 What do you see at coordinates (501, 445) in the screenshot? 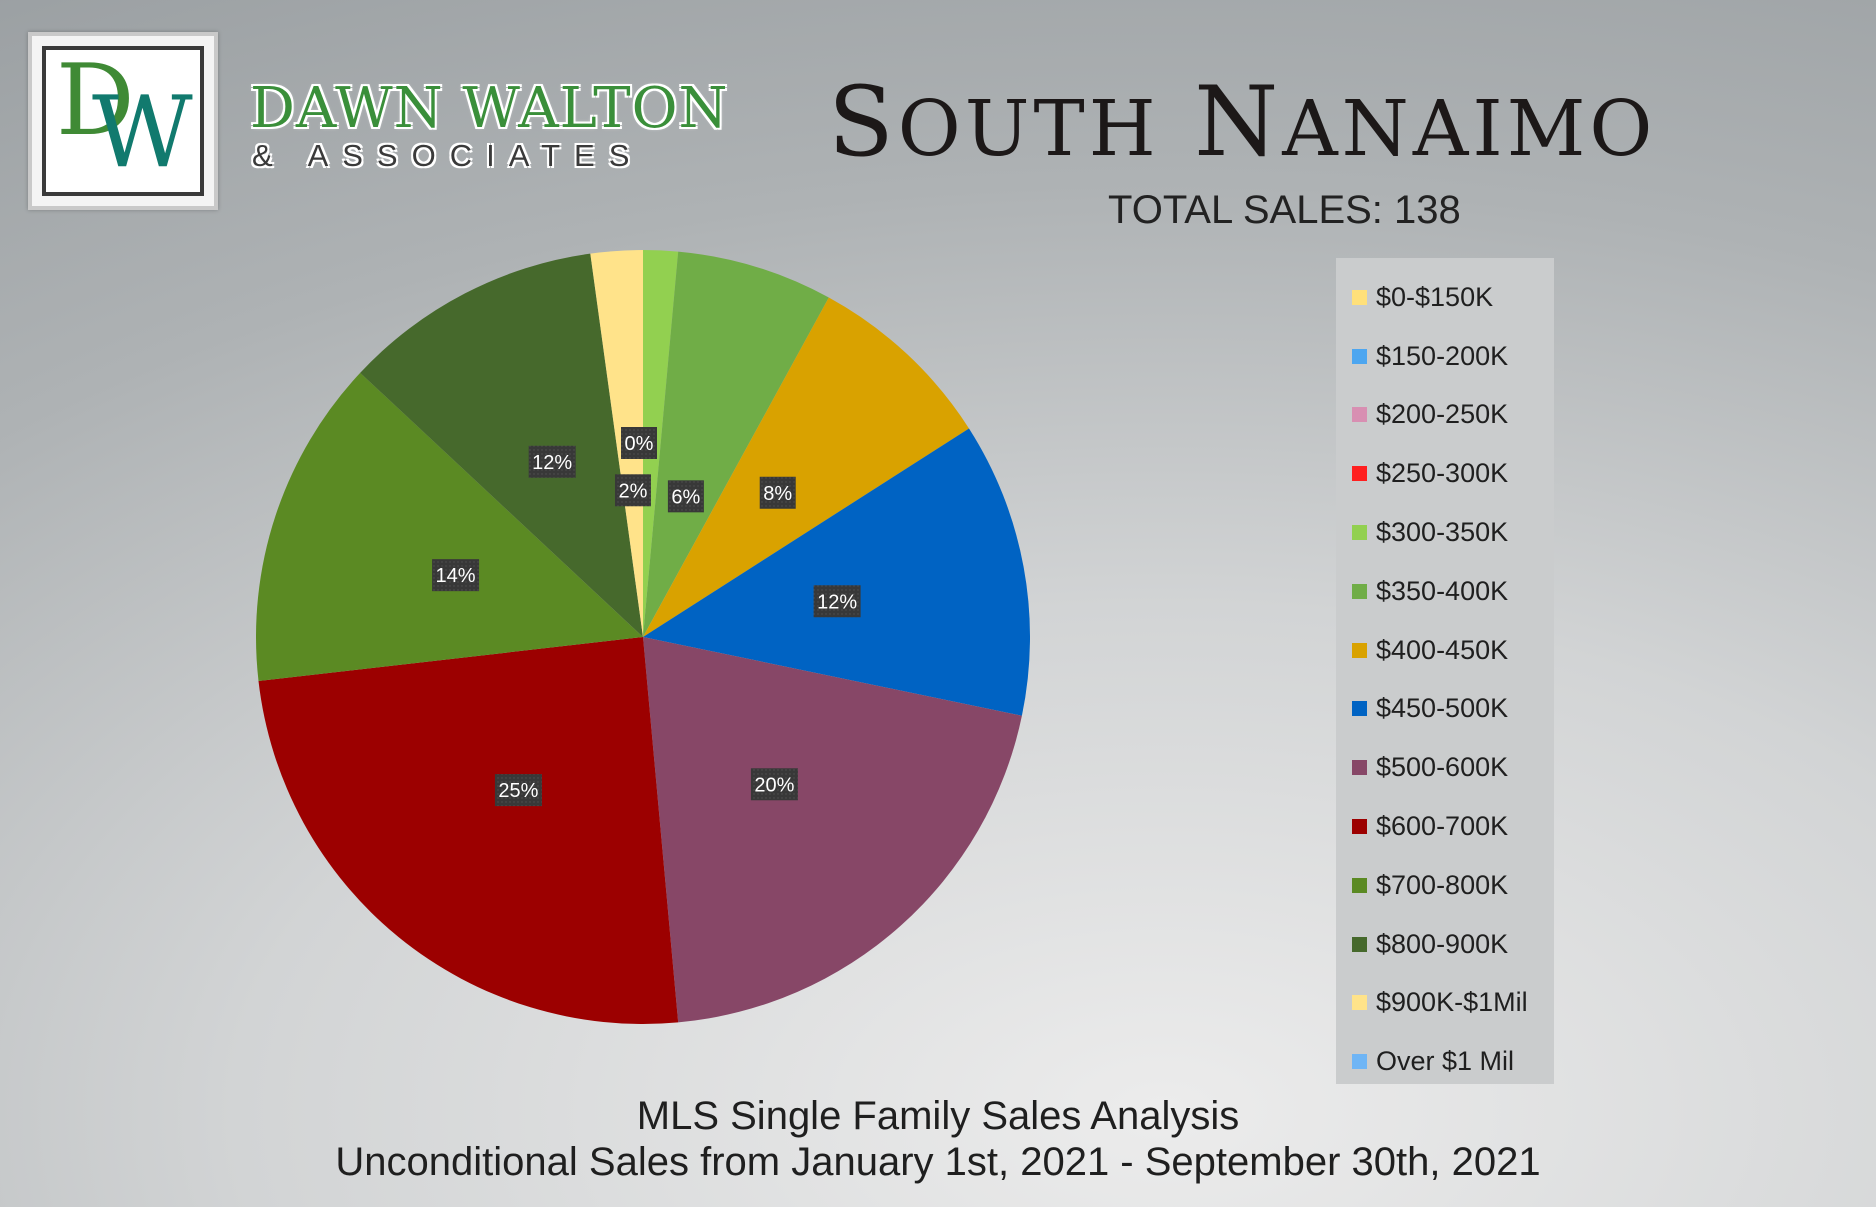
I see `pie-slice-800-900k` at bounding box center [501, 445].